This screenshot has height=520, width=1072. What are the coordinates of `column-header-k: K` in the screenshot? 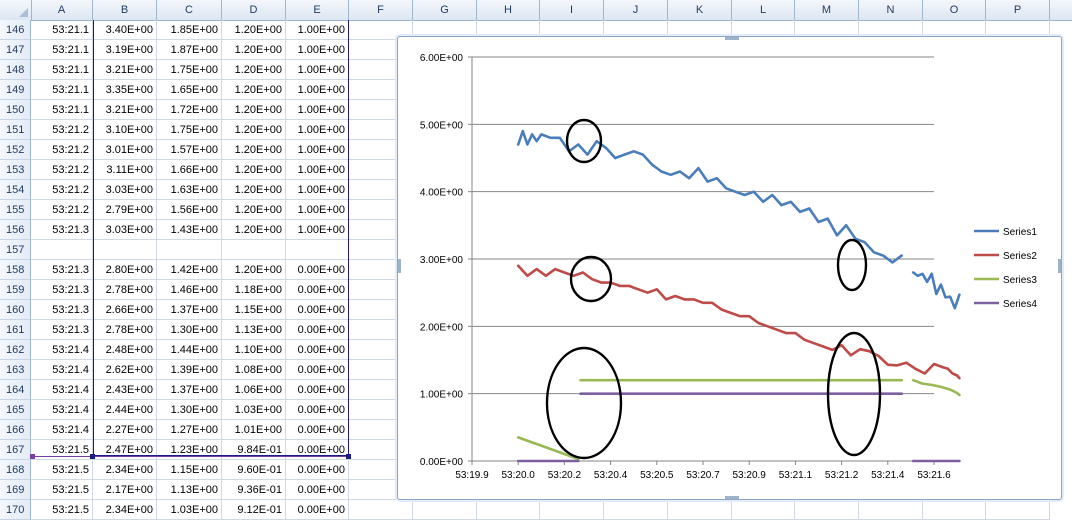 It's located at (700, 10).